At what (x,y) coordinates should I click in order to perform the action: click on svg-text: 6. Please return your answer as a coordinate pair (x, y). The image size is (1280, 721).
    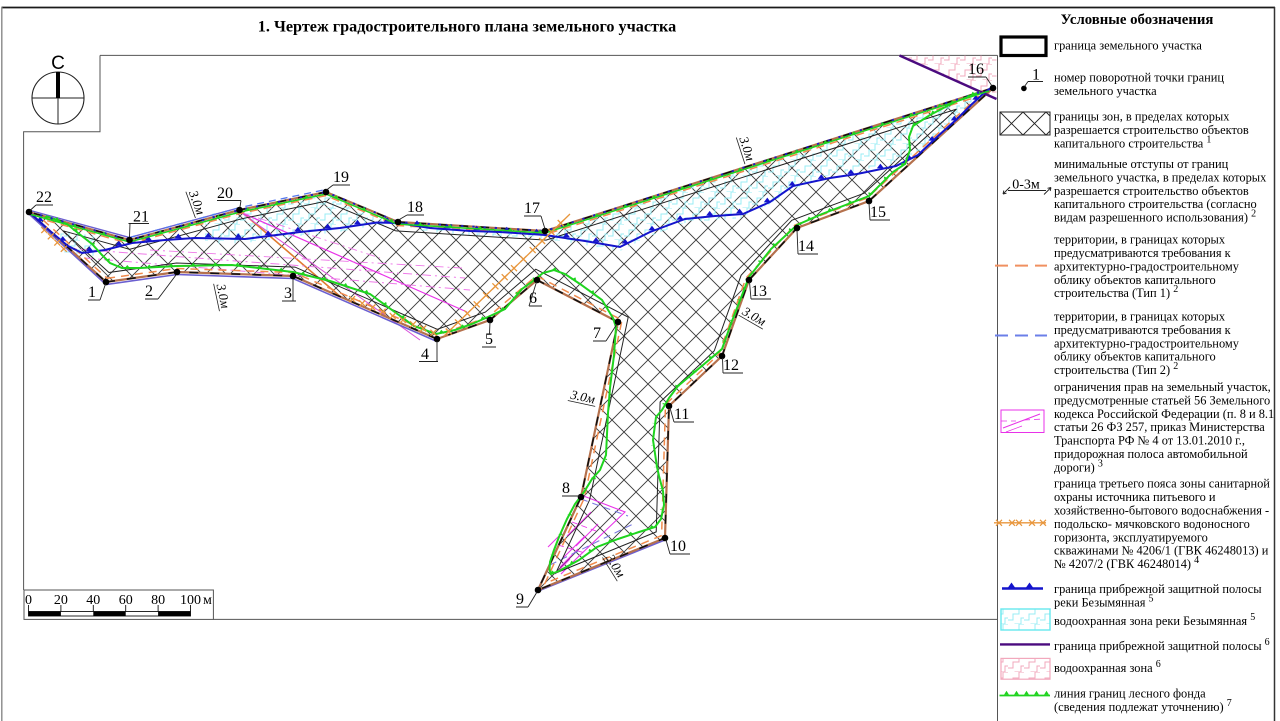
    Looking at the image, I should click on (533, 298).